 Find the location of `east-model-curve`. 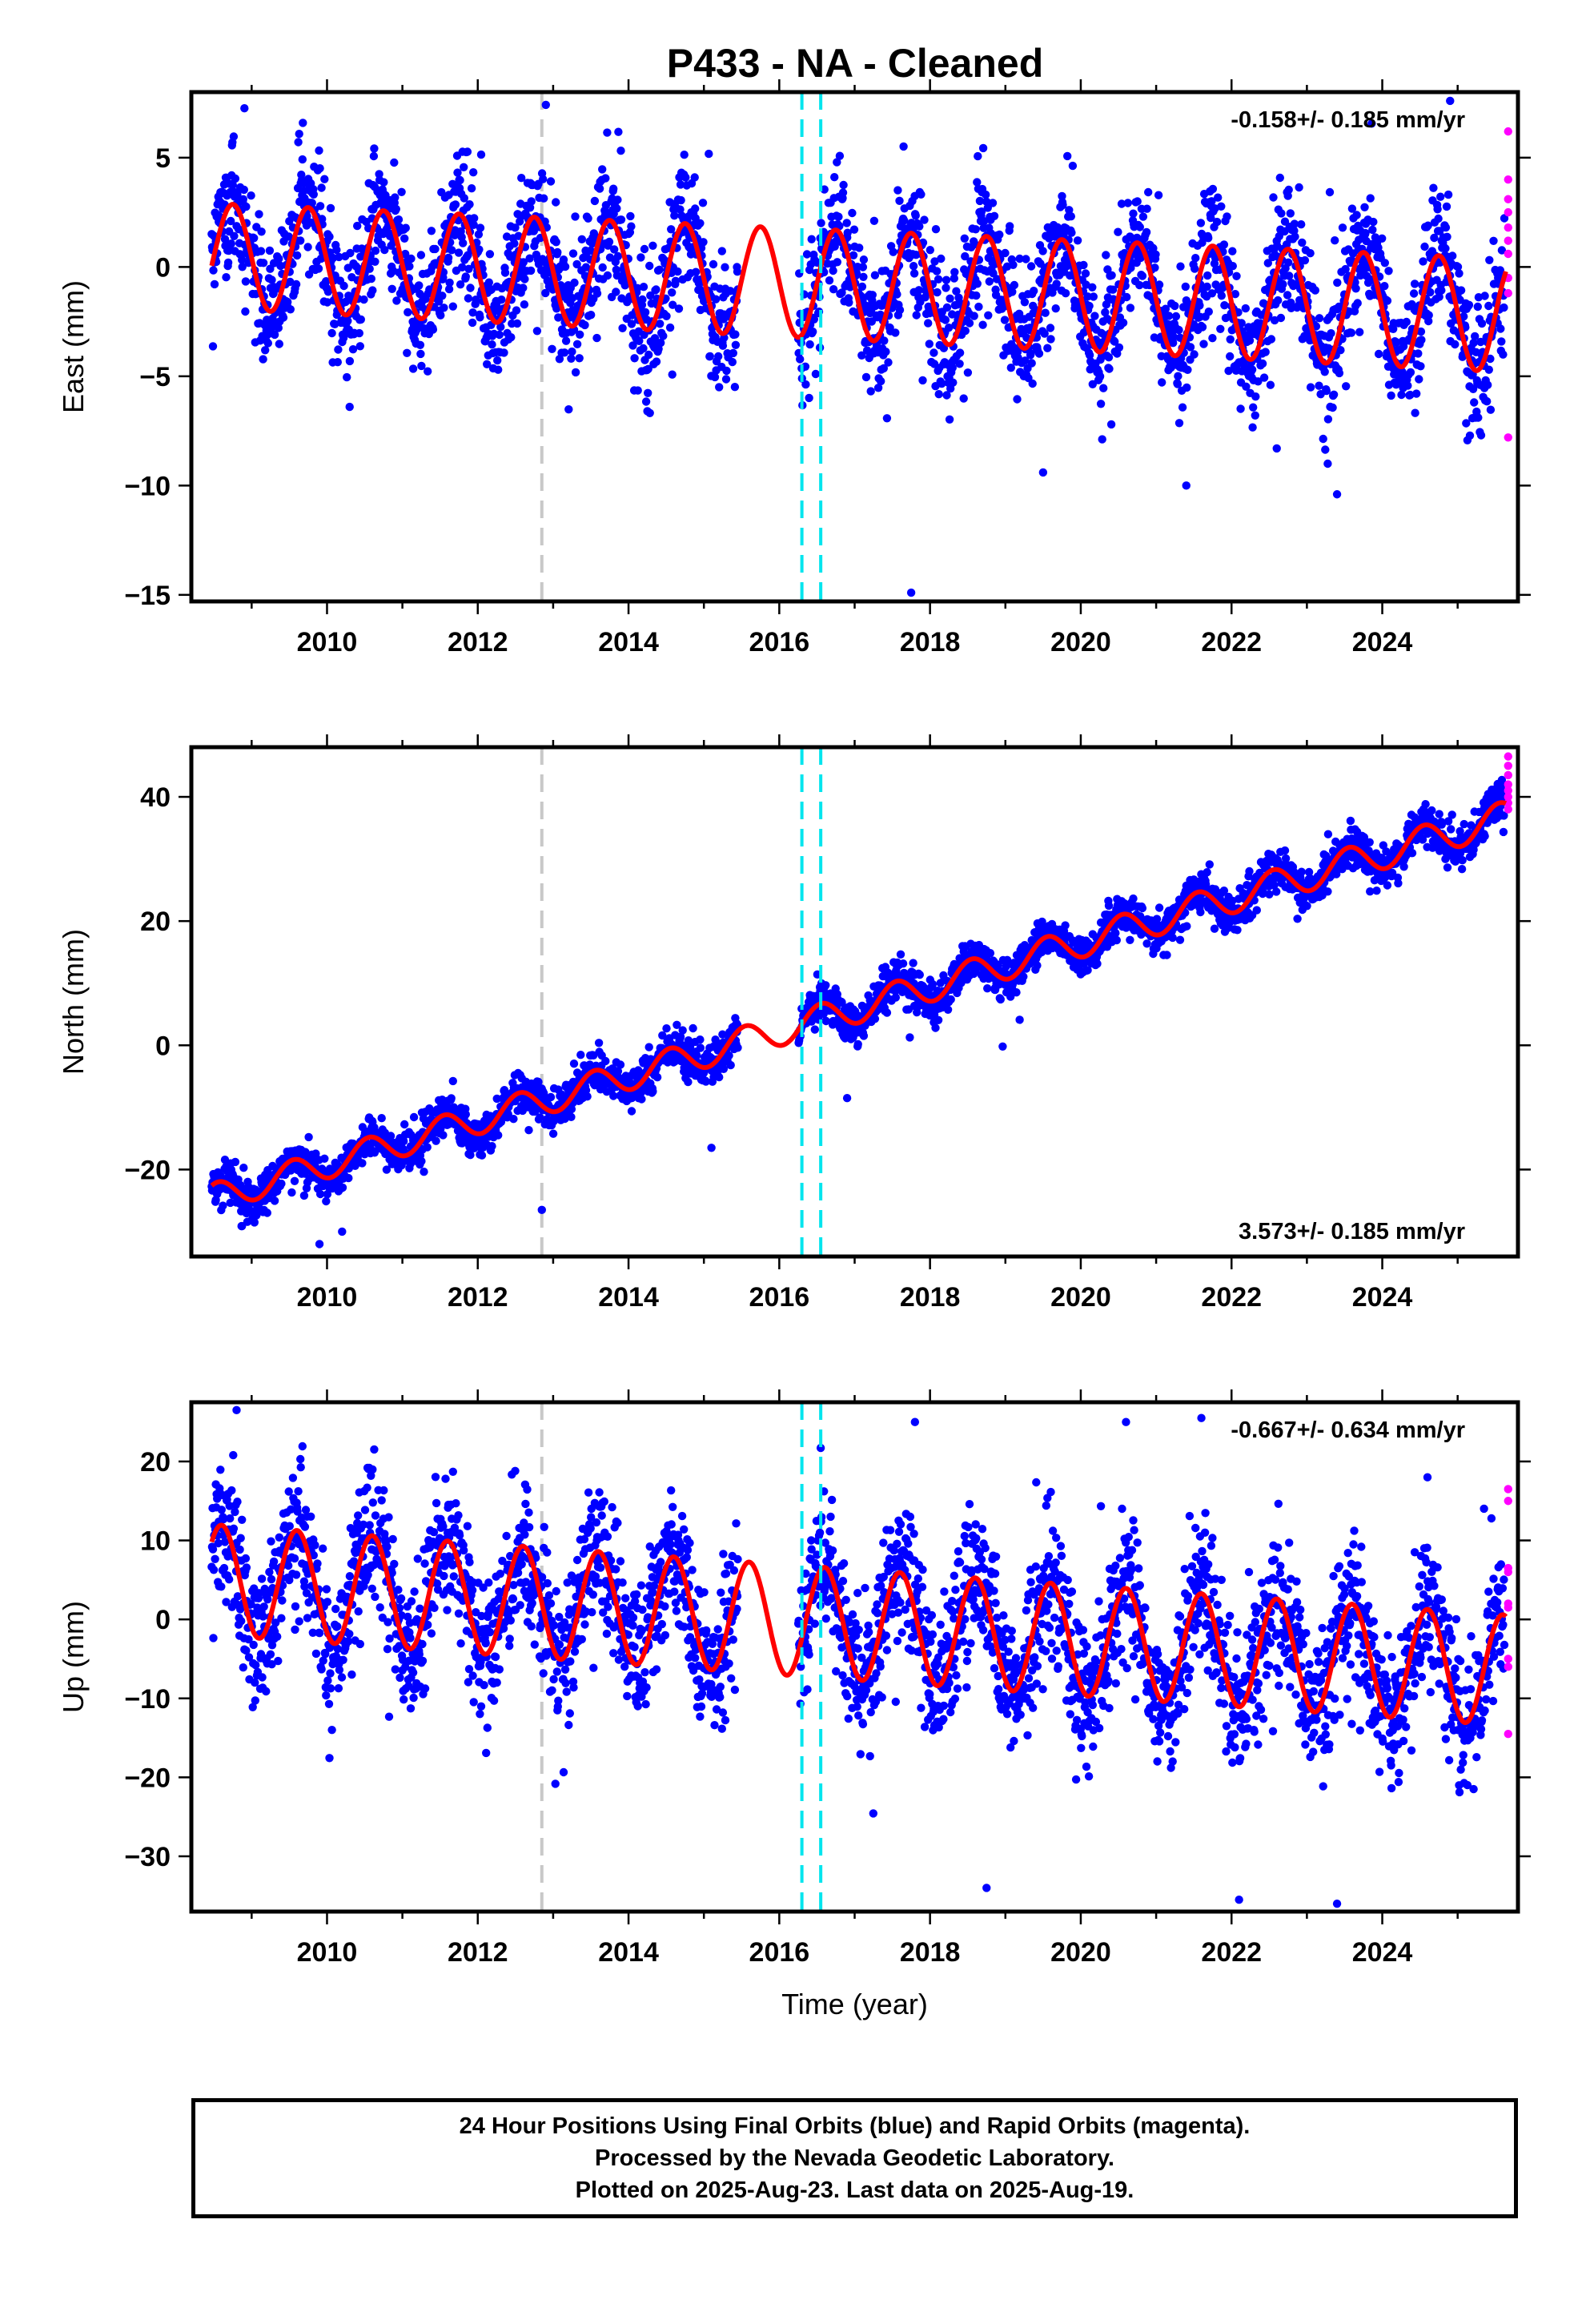

east-model-curve is located at coordinates (858, 287).